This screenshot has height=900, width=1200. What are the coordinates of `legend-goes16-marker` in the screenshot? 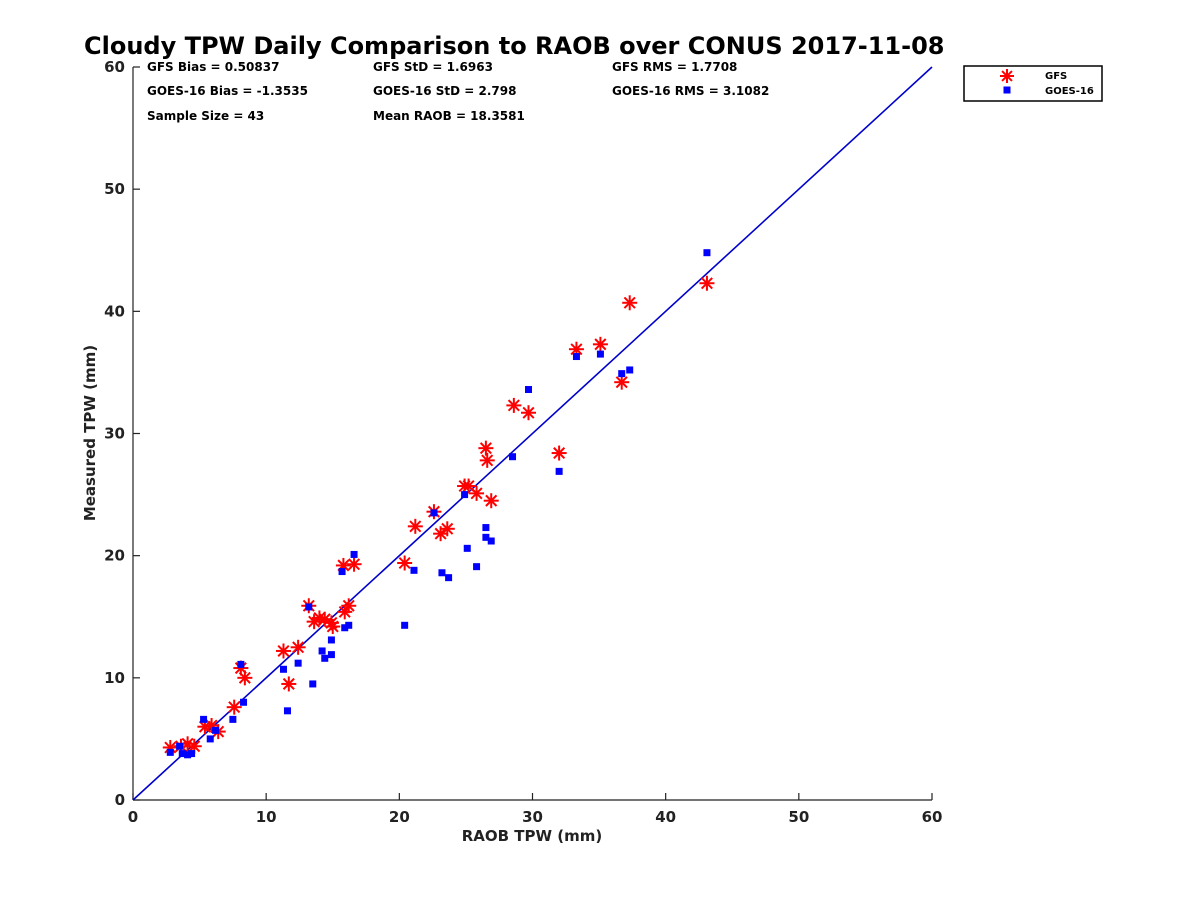 It's located at (1007, 90).